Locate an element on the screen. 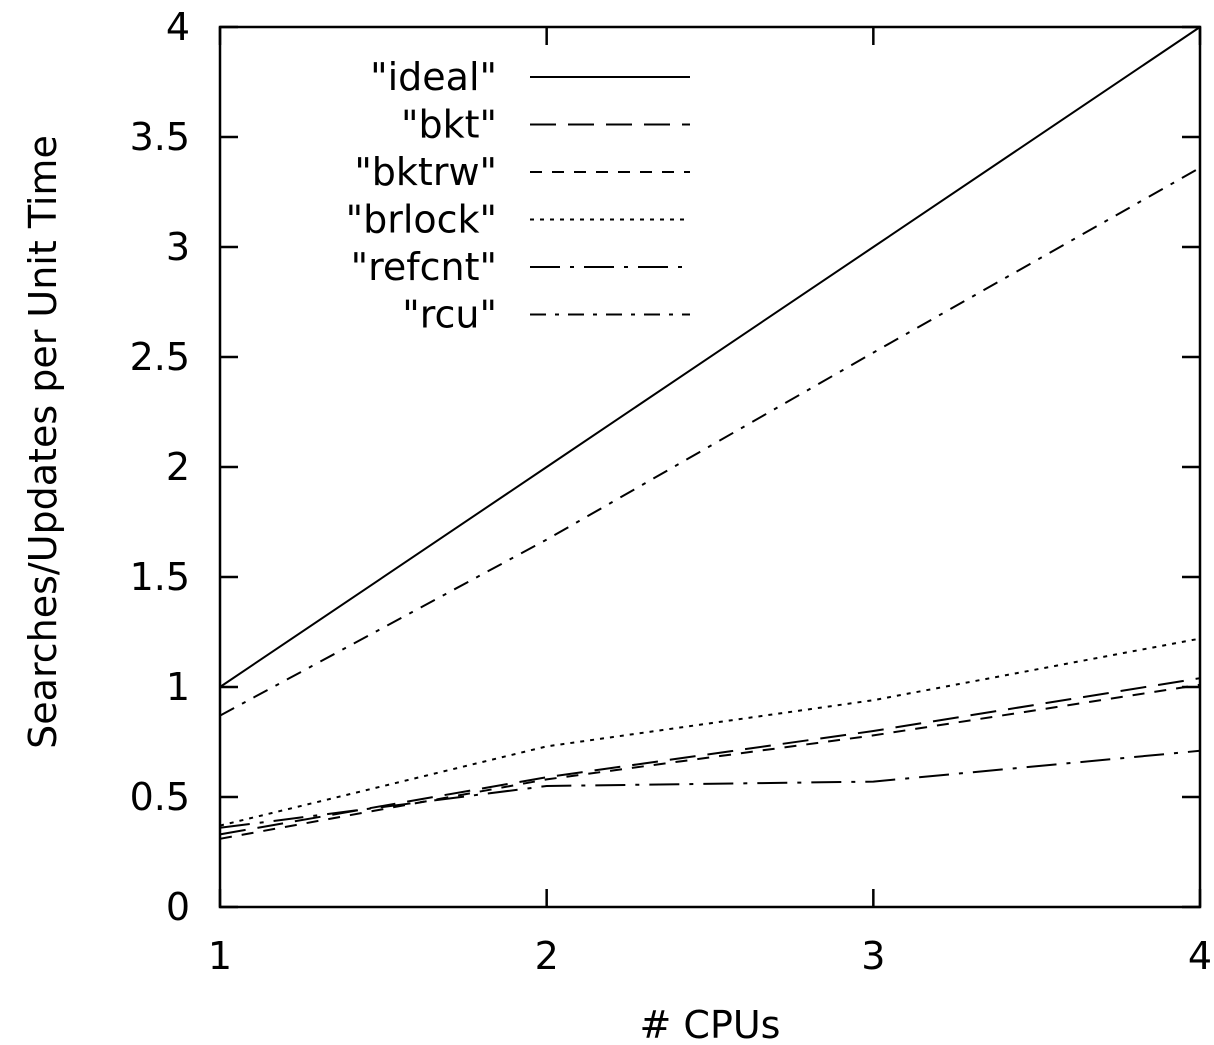 The width and height of the screenshot is (1214, 1045). x-tick-label: 1 is located at coordinates (220, 956).